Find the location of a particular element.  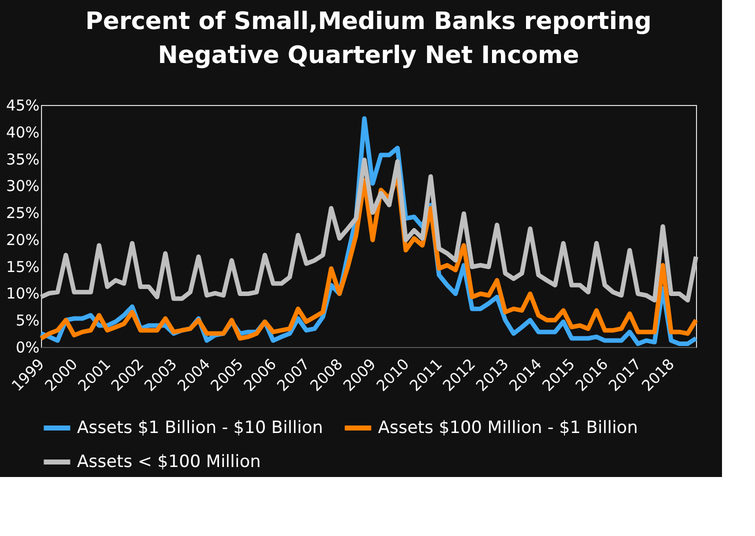

y-tick-label: 10% is located at coordinates (23, 293).